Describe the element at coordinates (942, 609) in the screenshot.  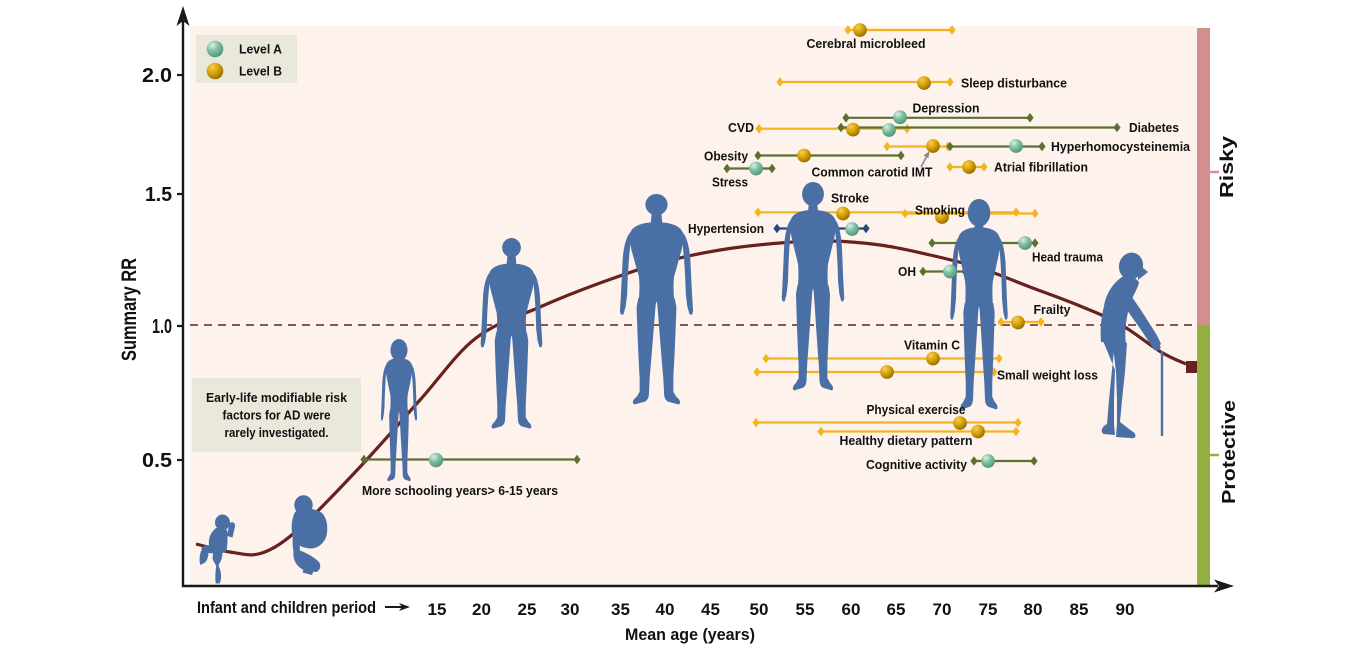
I see `svg-text: 70` at that location.